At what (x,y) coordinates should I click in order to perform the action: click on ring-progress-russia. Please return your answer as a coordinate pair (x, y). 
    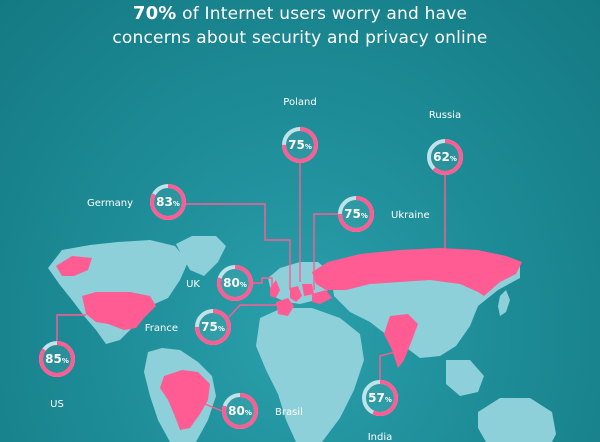
    Looking at the image, I should click on (445, 157).